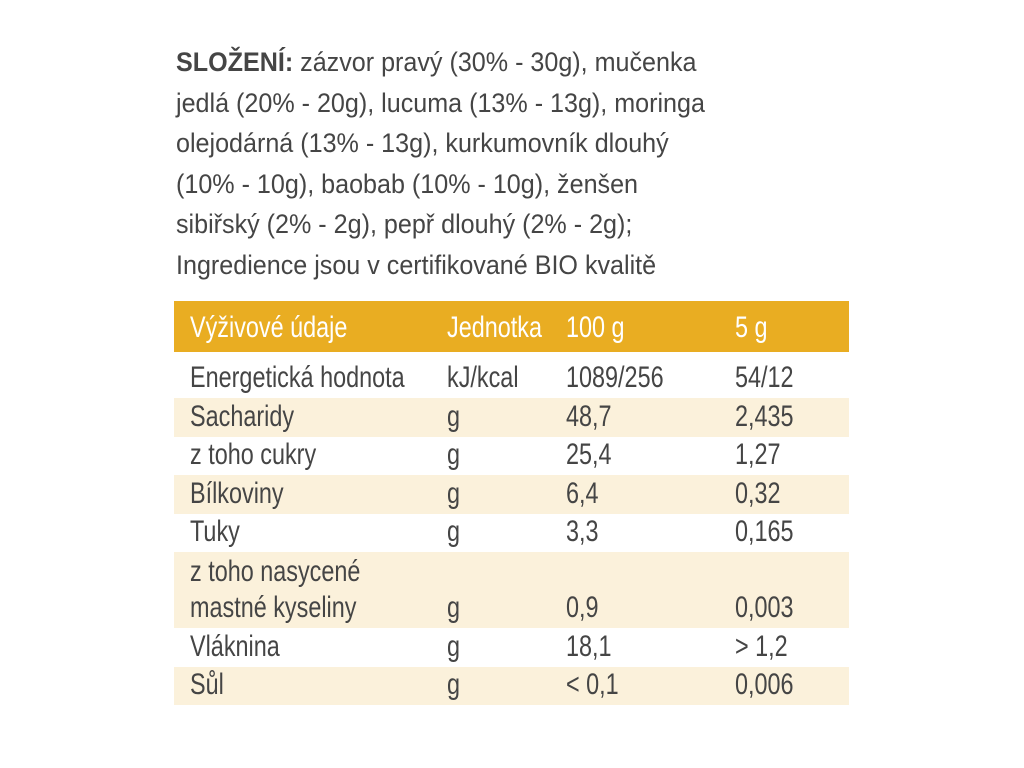 This screenshot has width=1024, height=768. I want to click on table-cell: kJ/kcal, so click(483, 377).